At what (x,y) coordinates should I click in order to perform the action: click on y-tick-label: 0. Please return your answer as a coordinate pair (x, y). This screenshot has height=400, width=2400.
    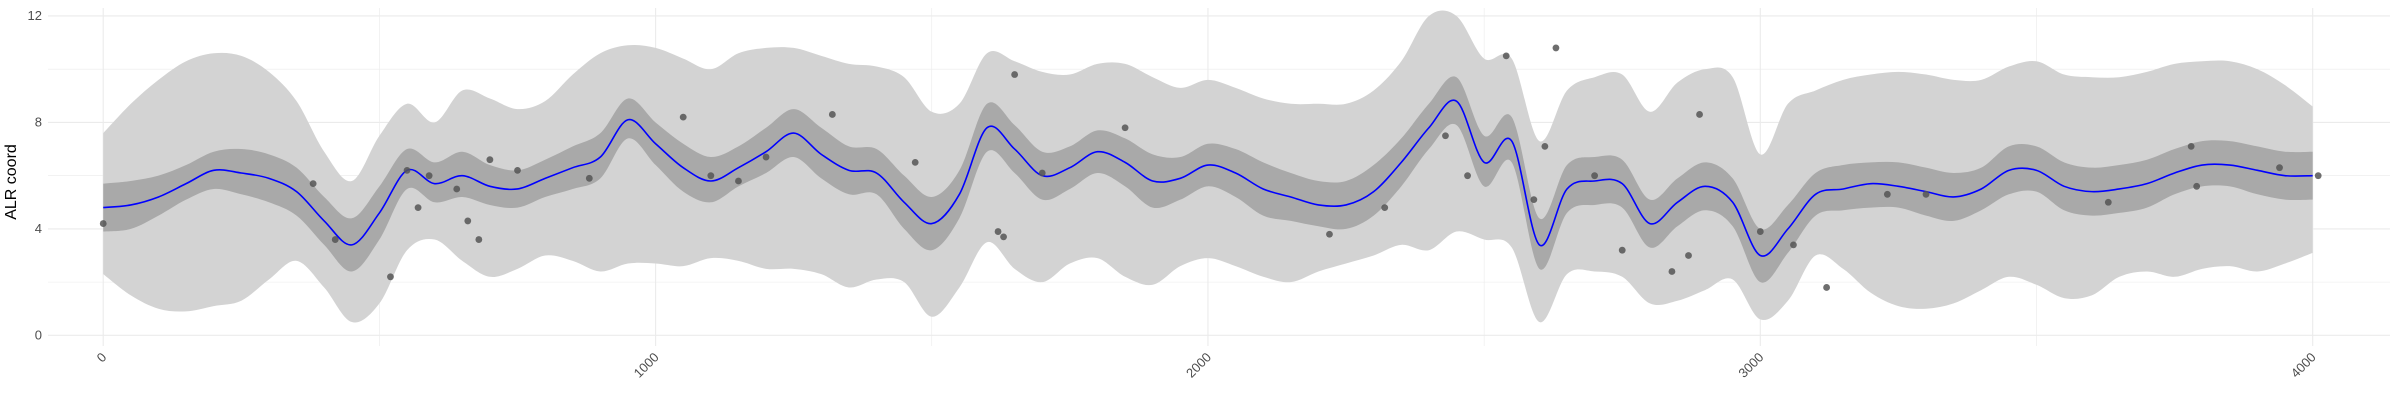
    Looking at the image, I should click on (38, 334).